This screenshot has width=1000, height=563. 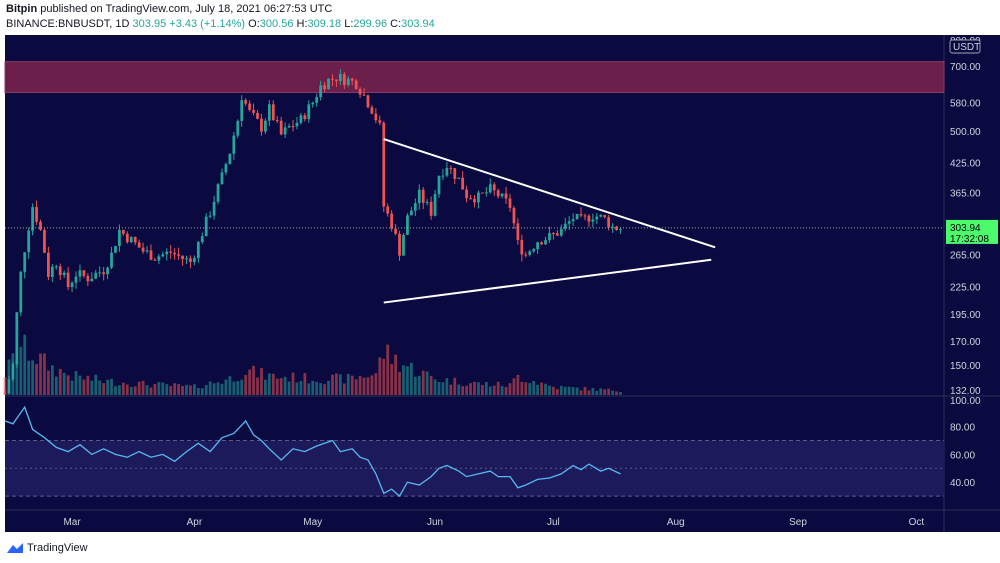 I want to click on time-tick-May: May, so click(x=312, y=522).